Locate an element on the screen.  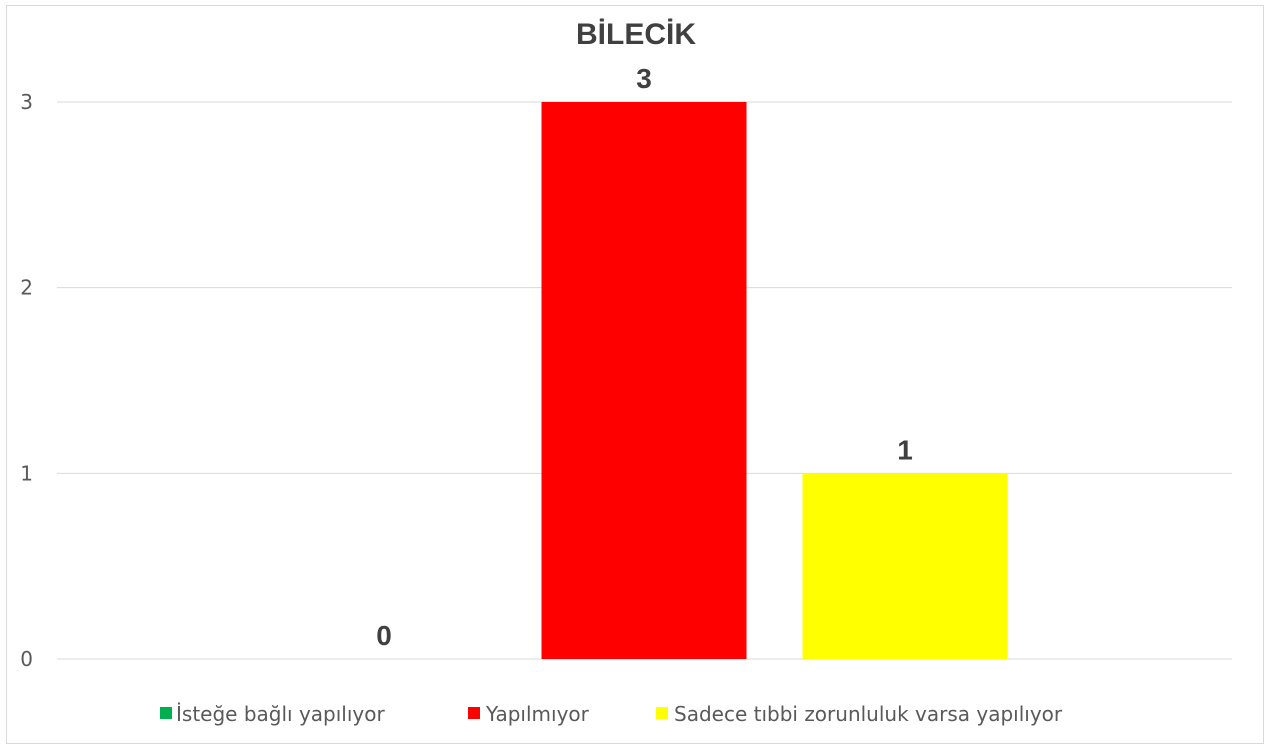
y-tick-label: 0 is located at coordinates (26, 659).